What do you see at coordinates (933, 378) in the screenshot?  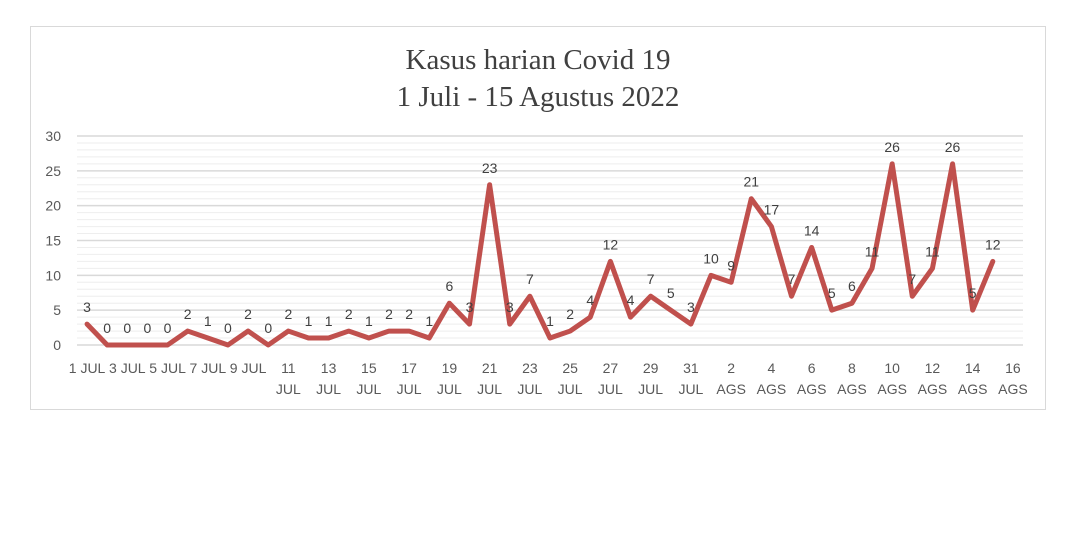 I see `x-tick-label: 12 AGS` at bounding box center [933, 378].